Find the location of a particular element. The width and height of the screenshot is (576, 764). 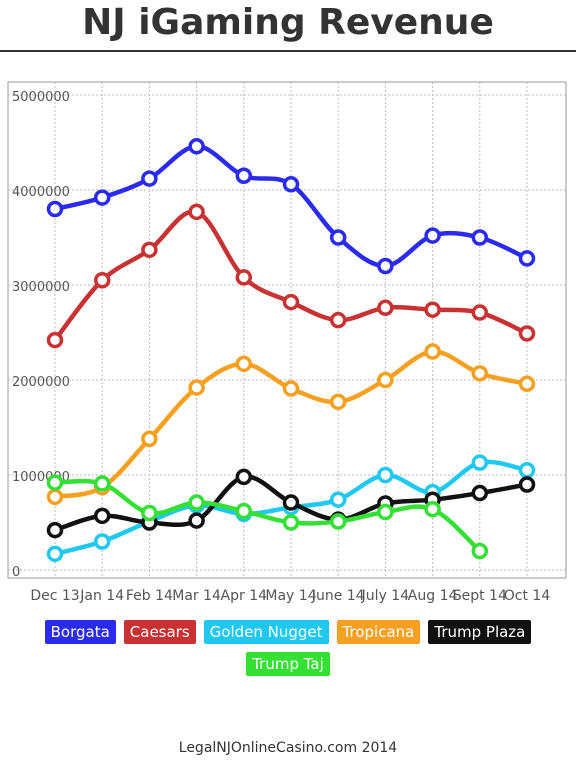

y-tick-label: 3000000 is located at coordinates (41, 287).